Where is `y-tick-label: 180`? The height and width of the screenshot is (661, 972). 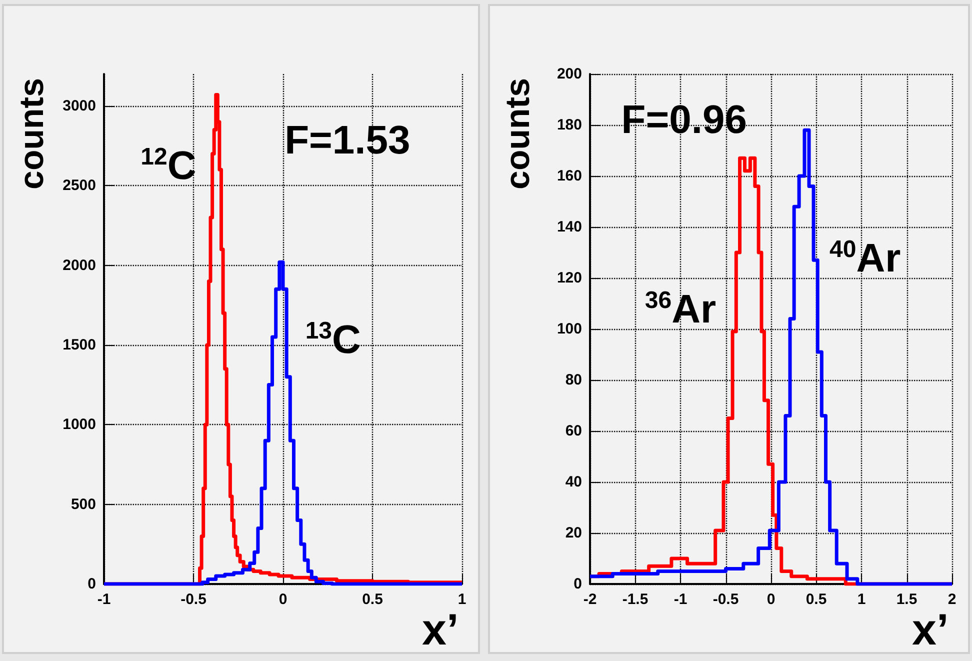
y-tick-label: 180 is located at coordinates (569, 125).